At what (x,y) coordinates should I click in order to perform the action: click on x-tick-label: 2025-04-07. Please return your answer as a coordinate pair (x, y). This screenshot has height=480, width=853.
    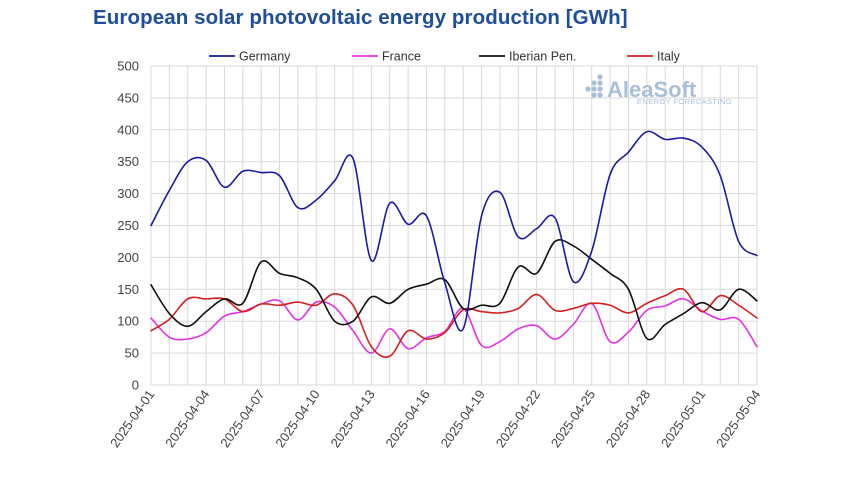
    Looking at the image, I should click on (242, 418).